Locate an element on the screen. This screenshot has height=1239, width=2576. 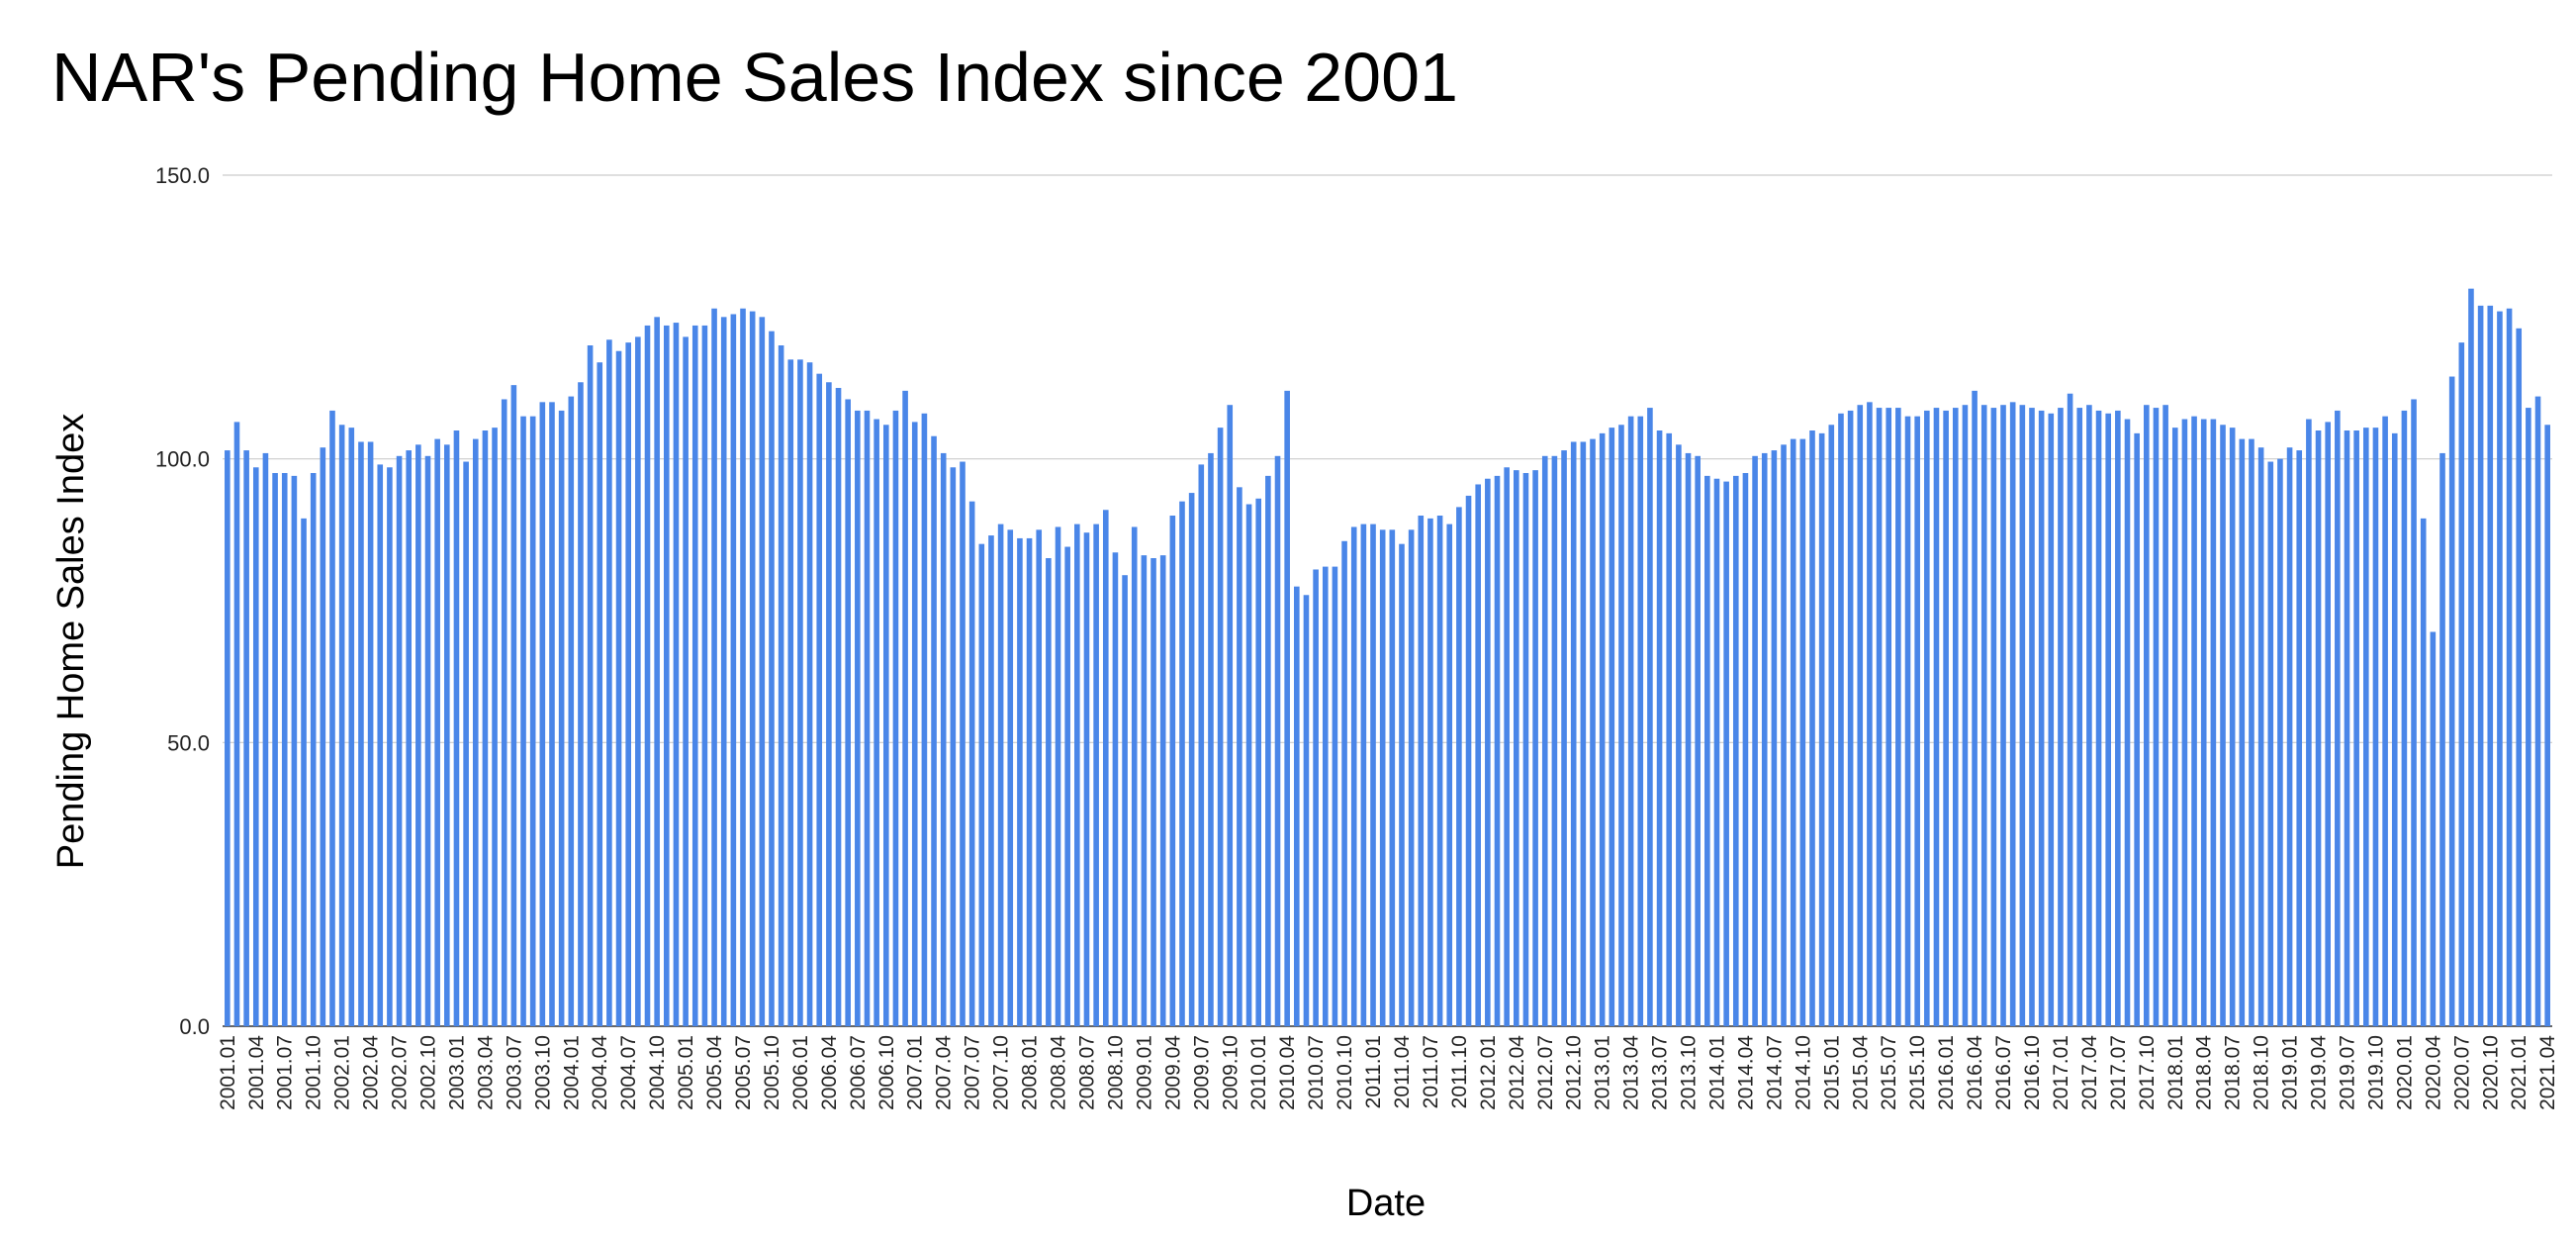
x-tick-label: 2016.01 is located at coordinates (1946, 1072).